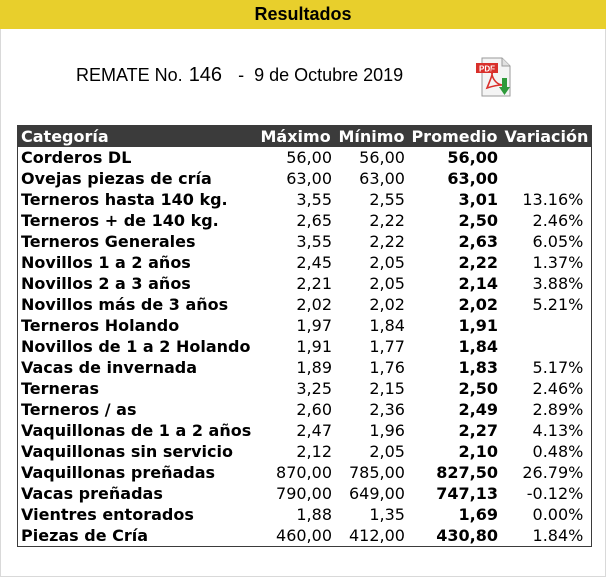 This screenshot has height=577, width=606. Describe the element at coordinates (76, 157) in the screenshot. I see `cell-categoria: Corderos DL` at that location.